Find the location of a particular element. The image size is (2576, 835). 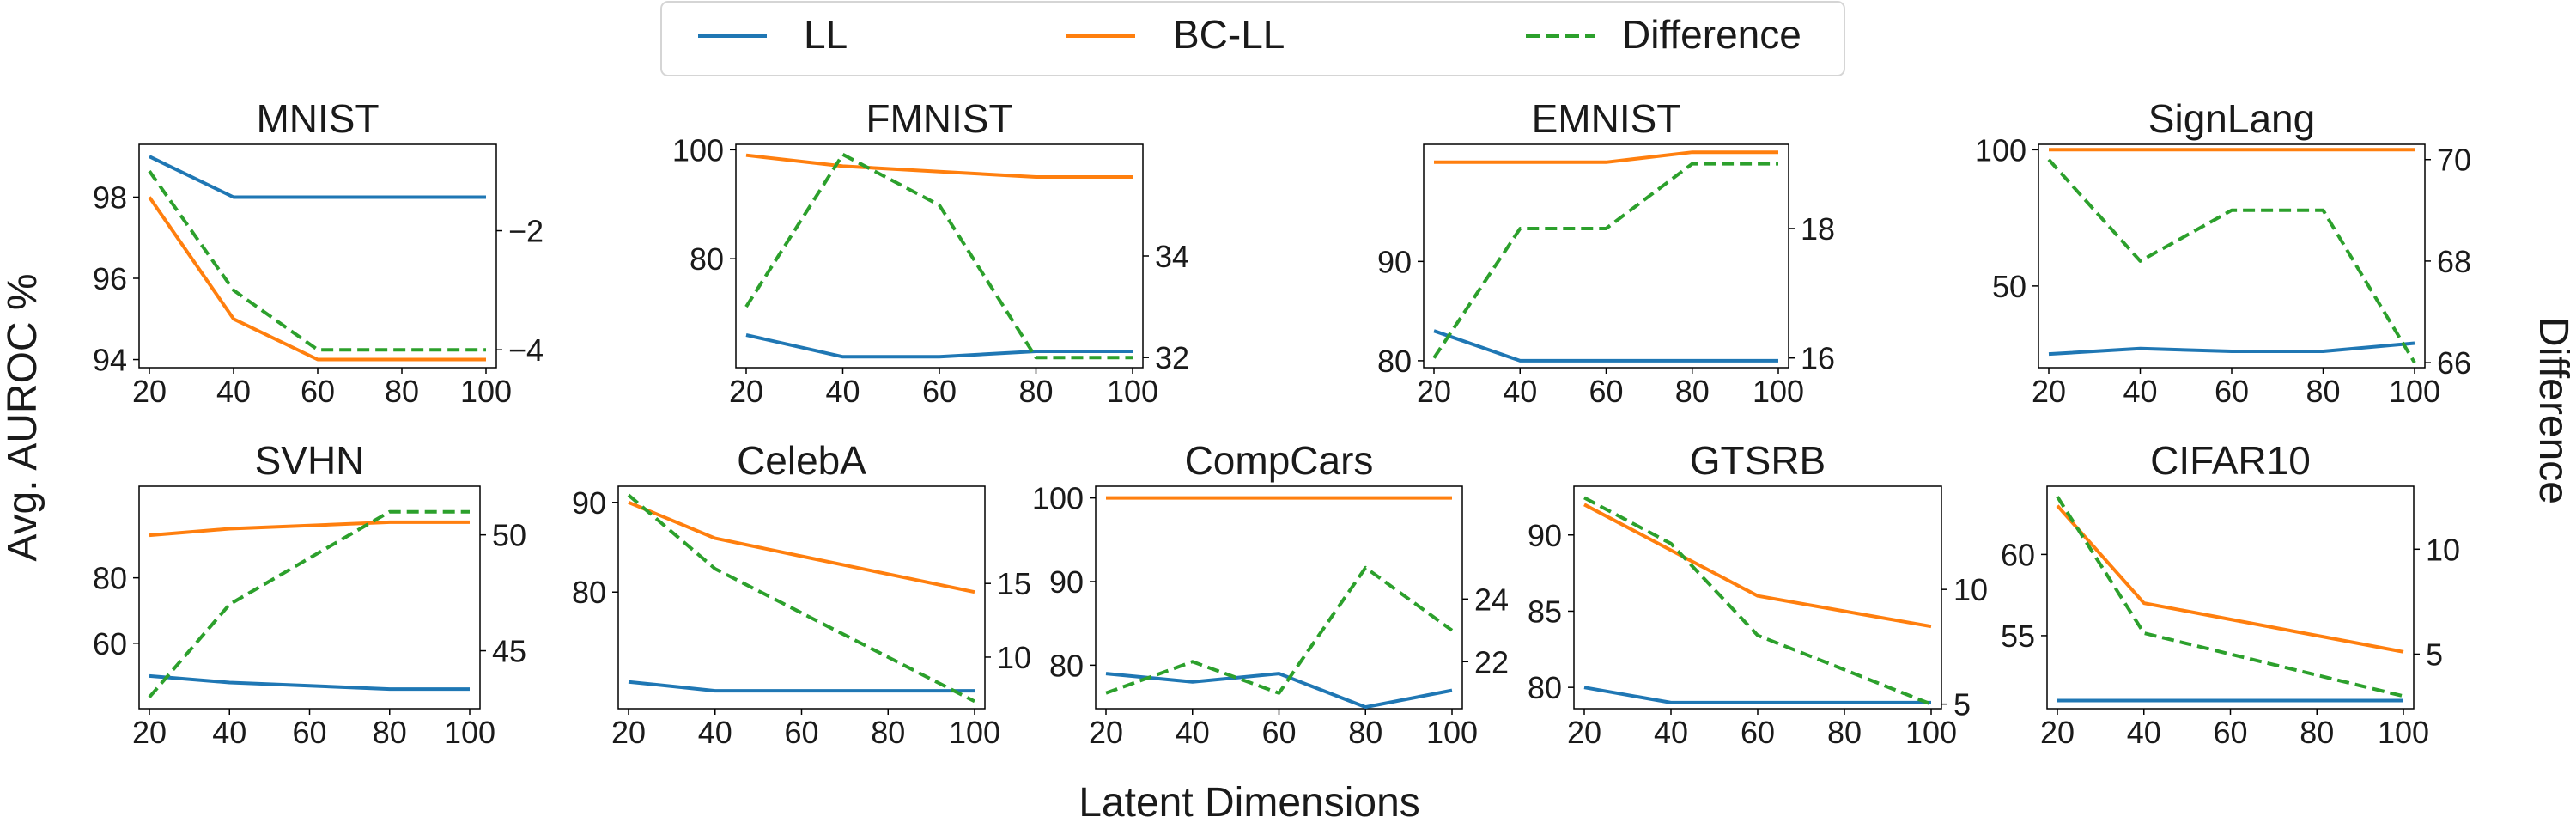

series-diff-line-emnist is located at coordinates (1605, 260).